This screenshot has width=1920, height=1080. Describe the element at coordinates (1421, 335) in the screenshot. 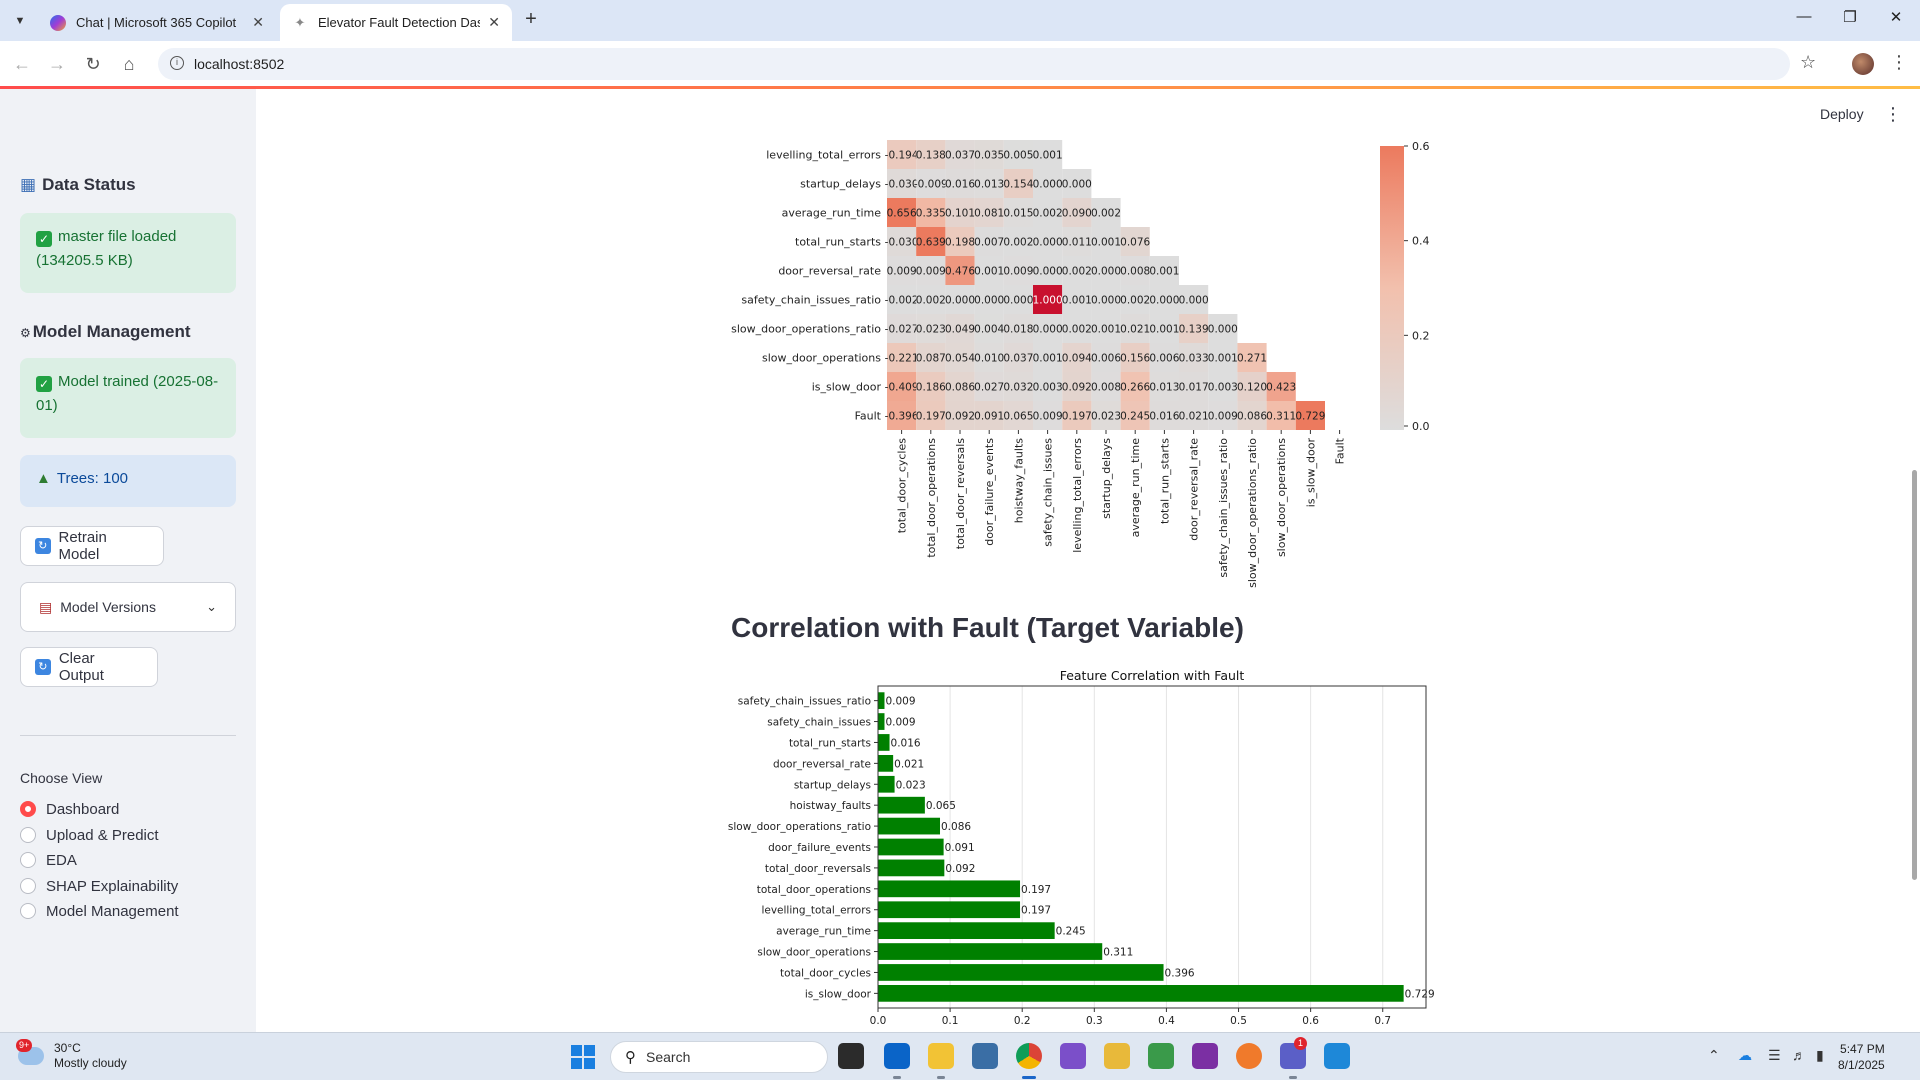

I see `colorbar-tick-label: 0.2` at that location.